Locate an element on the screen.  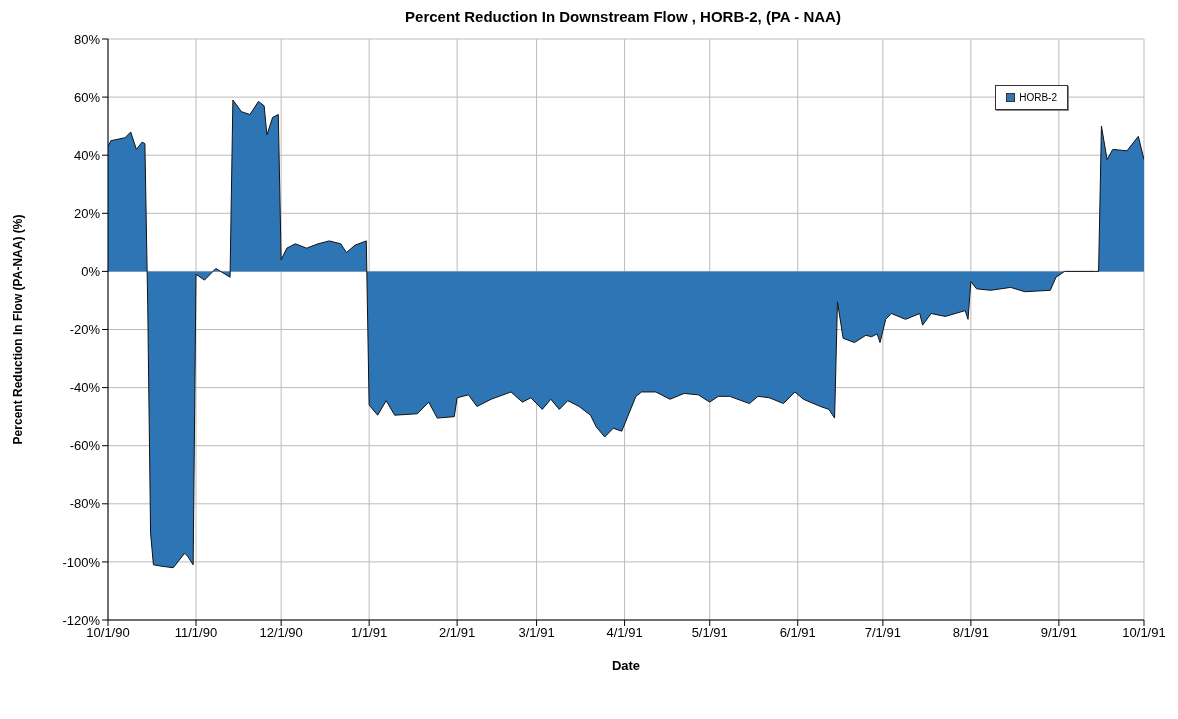
y-tick-label: -60% is located at coordinates (85, 446).